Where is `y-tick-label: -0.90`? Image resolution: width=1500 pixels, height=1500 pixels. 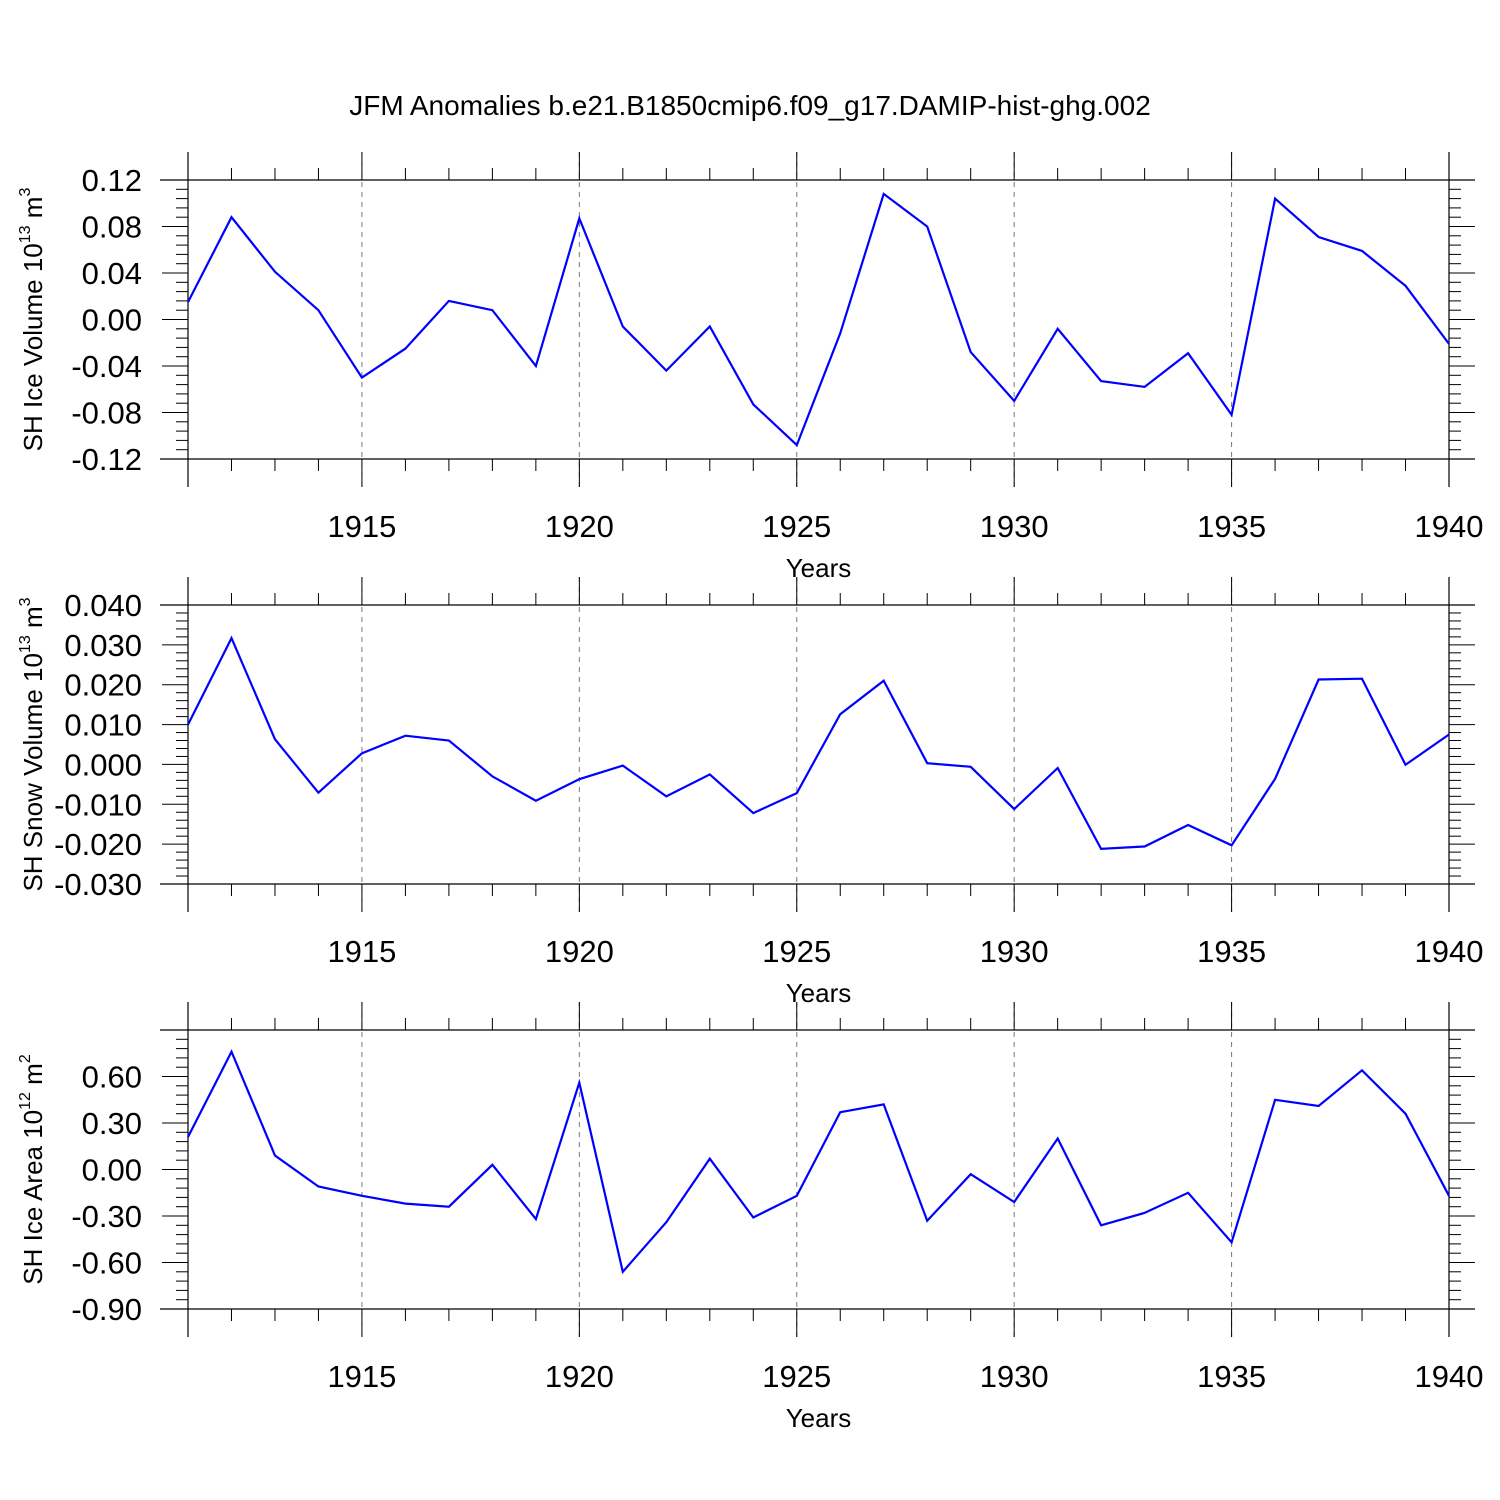 y-tick-label: -0.90 is located at coordinates (106, 1309).